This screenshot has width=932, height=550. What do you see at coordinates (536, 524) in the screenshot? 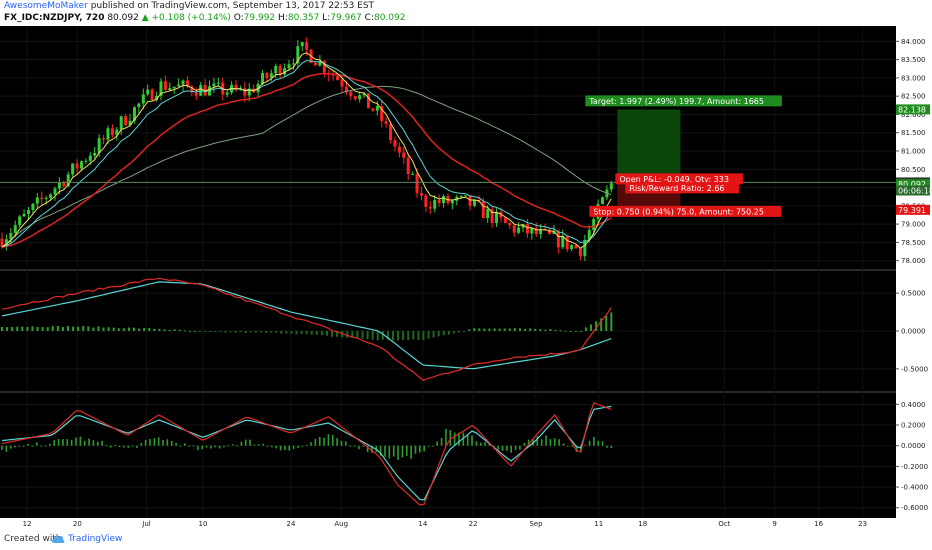
I see `x-tick-label: Sep` at bounding box center [536, 524].